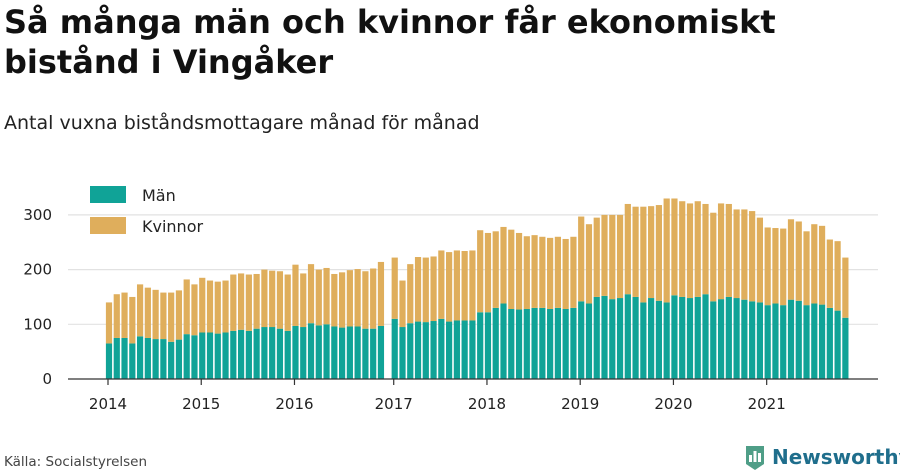 The image size is (900, 474). Describe the element at coordinates (108, 194) in the screenshot. I see `legend-swatch-men` at that location.